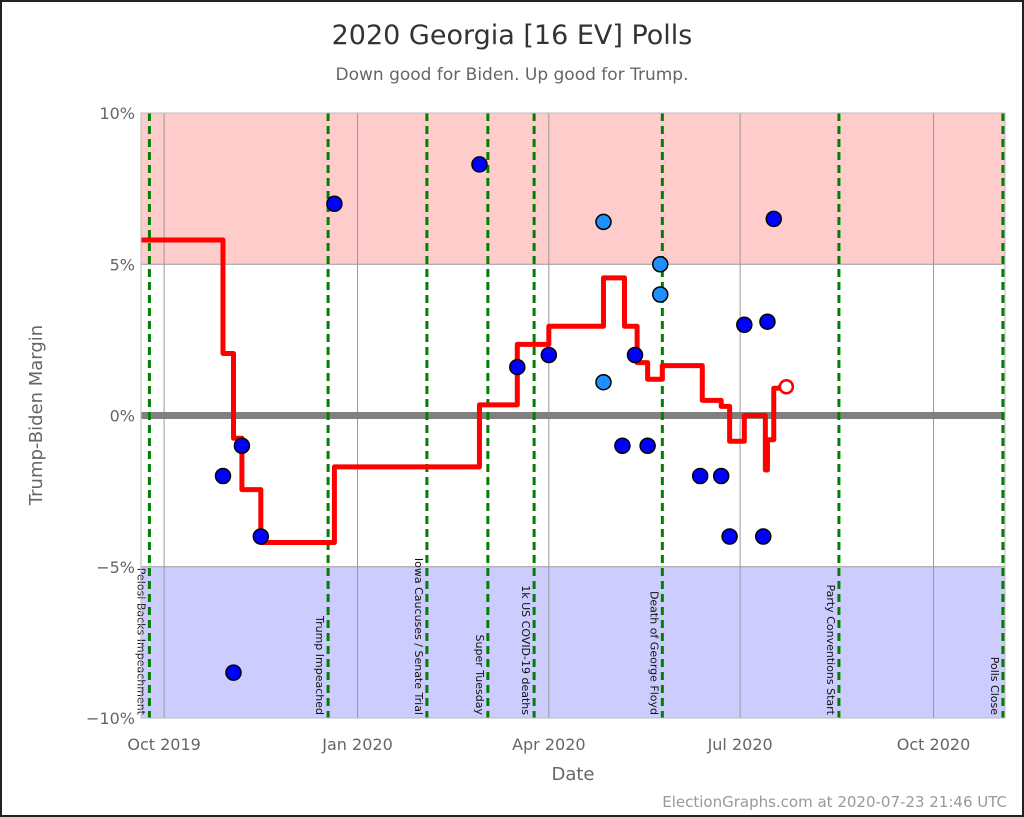 The width and height of the screenshot is (1024, 817). I want to click on event-label: Super Tuesday, so click(479, 675).